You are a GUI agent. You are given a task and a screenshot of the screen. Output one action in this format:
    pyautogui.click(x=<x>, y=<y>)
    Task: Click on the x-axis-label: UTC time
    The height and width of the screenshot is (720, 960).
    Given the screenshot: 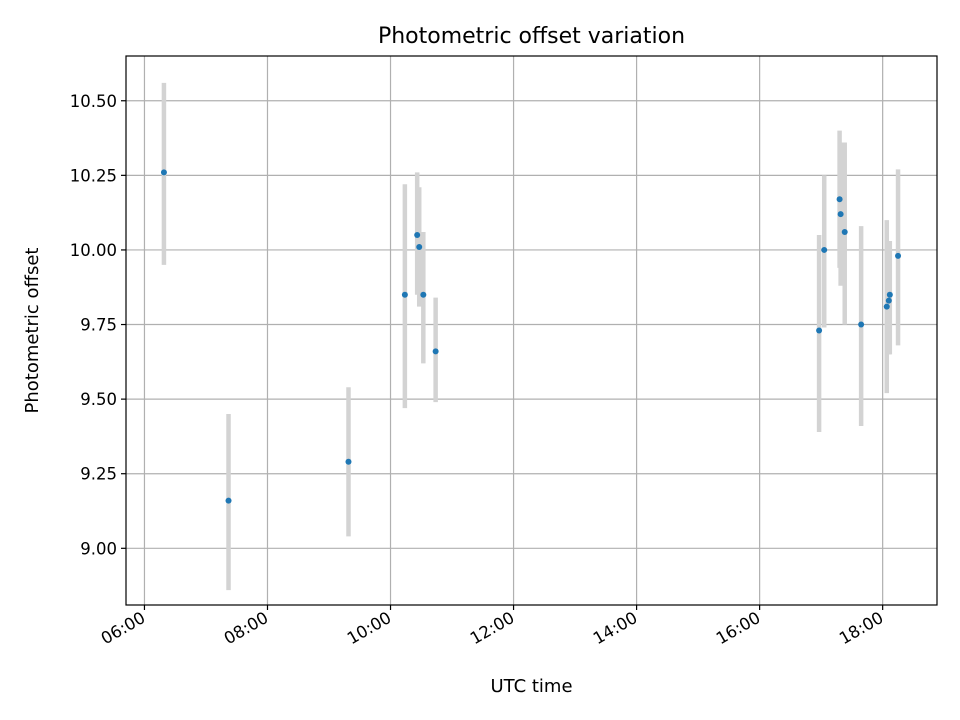 What is the action you would take?
    pyautogui.click(x=531, y=686)
    